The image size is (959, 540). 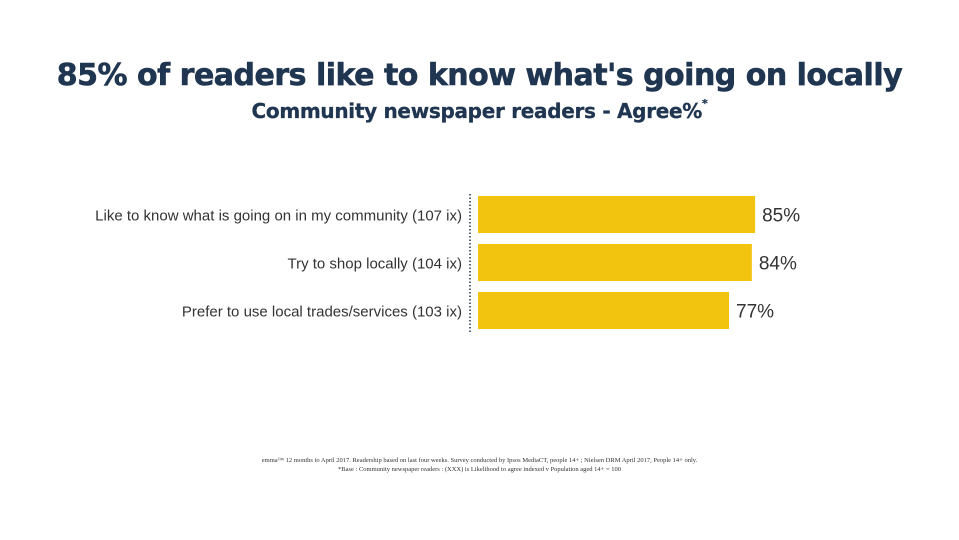 What do you see at coordinates (778, 264) in the screenshot?
I see `value-label-2: 84%` at bounding box center [778, 264].